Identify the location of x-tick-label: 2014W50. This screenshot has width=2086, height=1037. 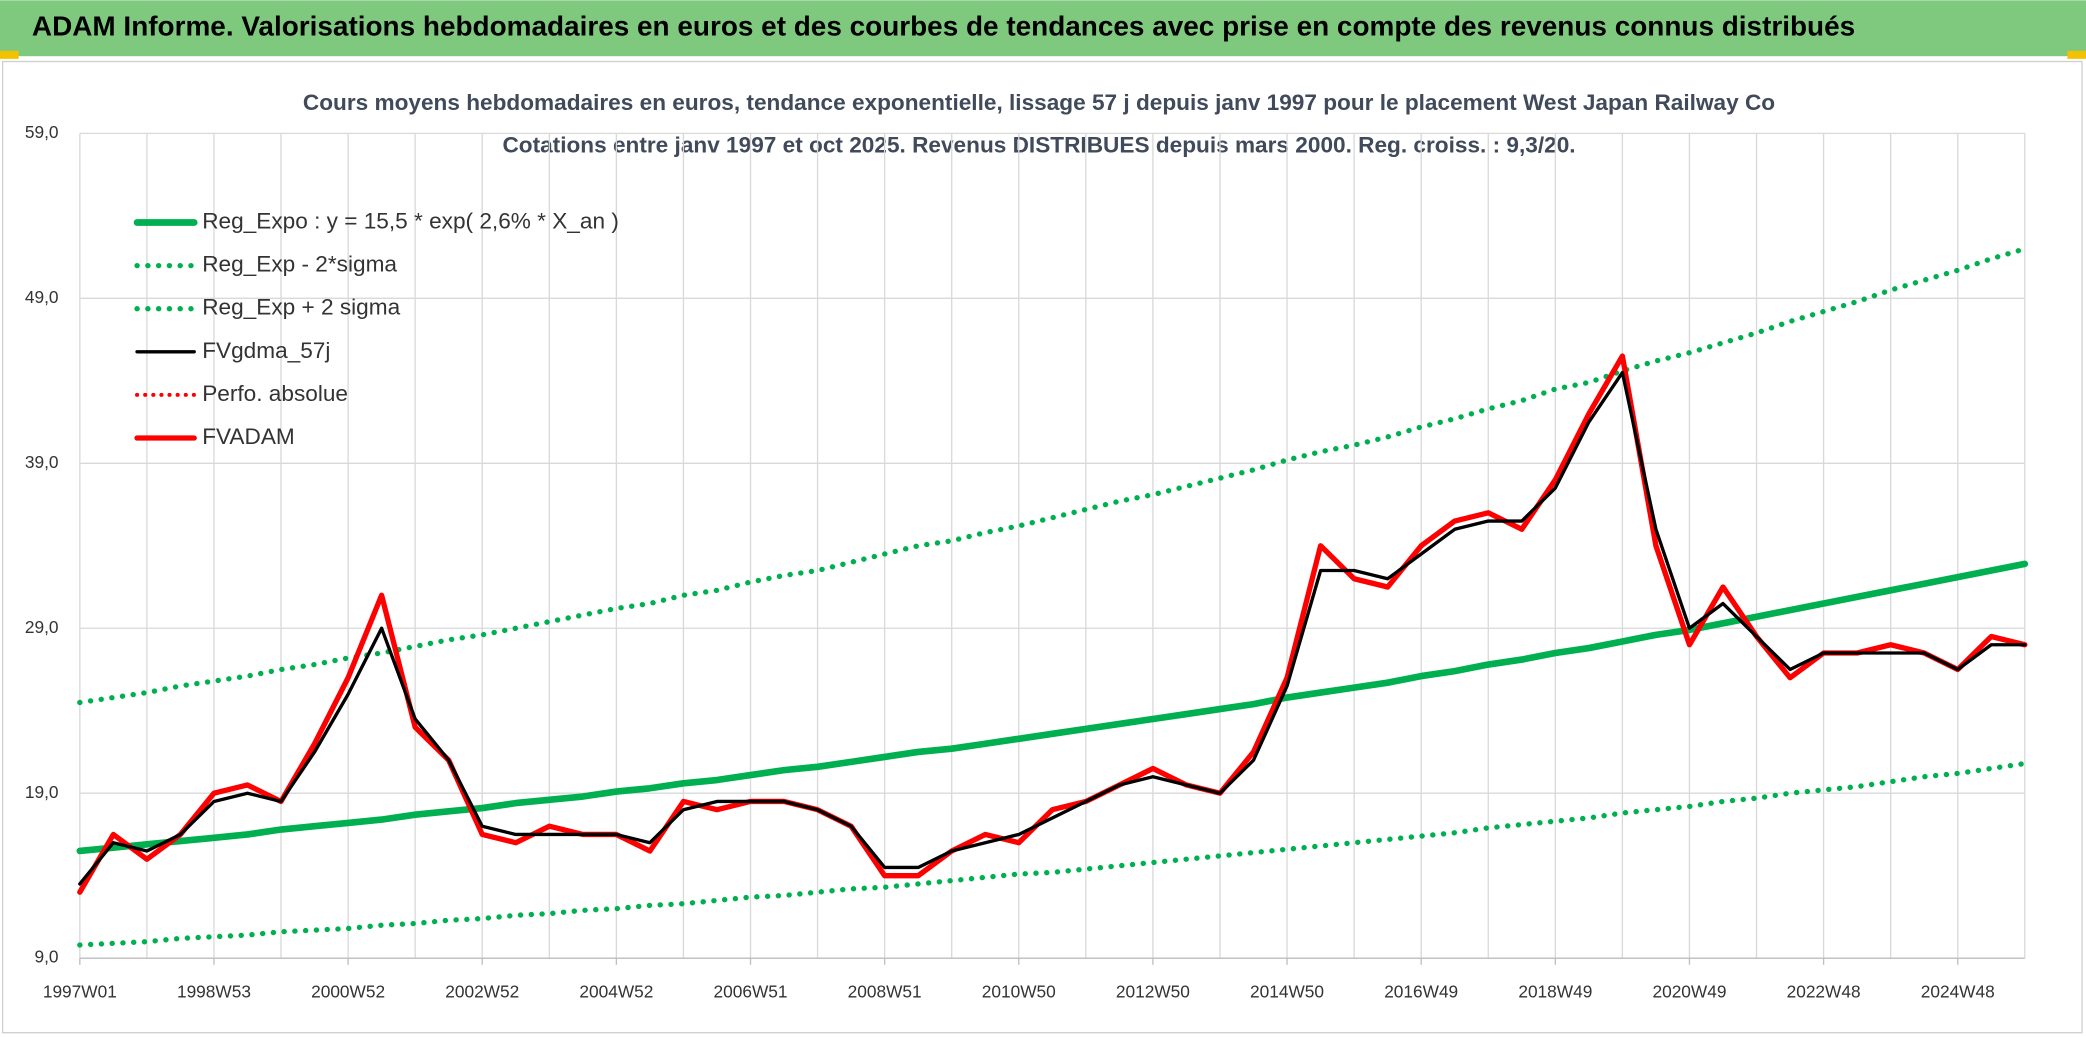
(1287, 991).